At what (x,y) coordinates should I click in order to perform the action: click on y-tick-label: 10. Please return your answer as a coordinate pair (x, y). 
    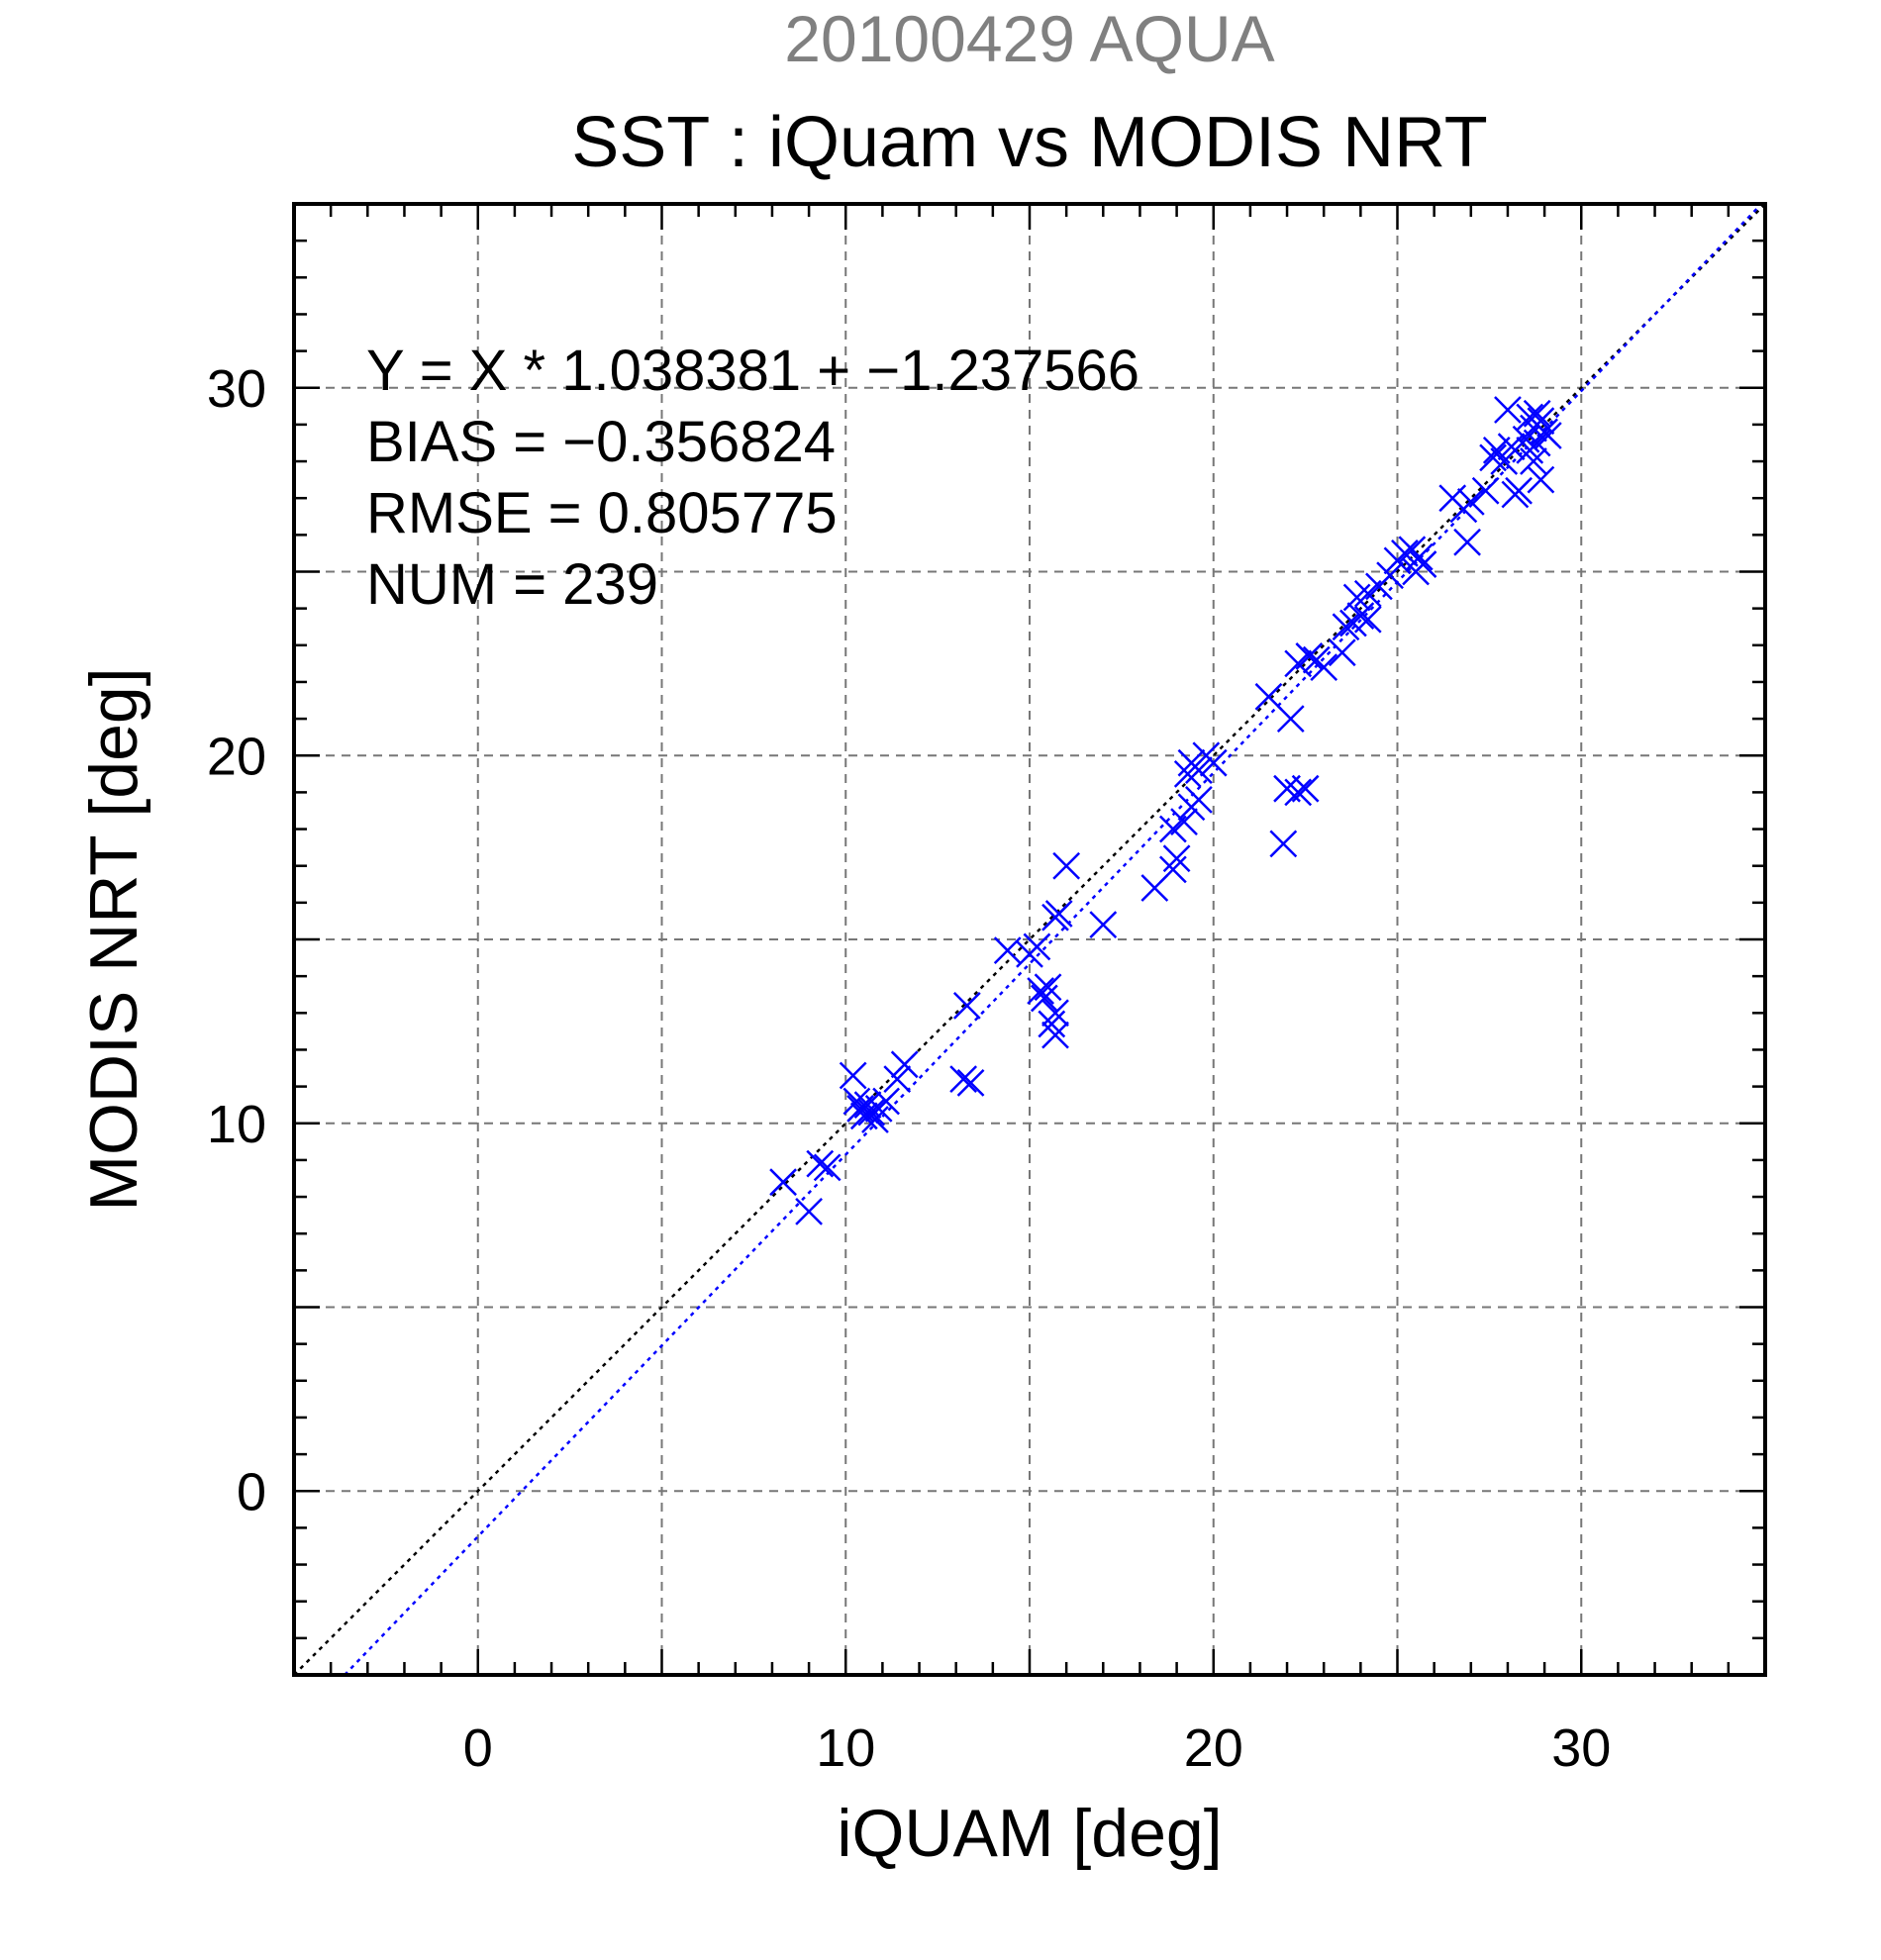
    Looking at the image, I should click on (237, 1124).